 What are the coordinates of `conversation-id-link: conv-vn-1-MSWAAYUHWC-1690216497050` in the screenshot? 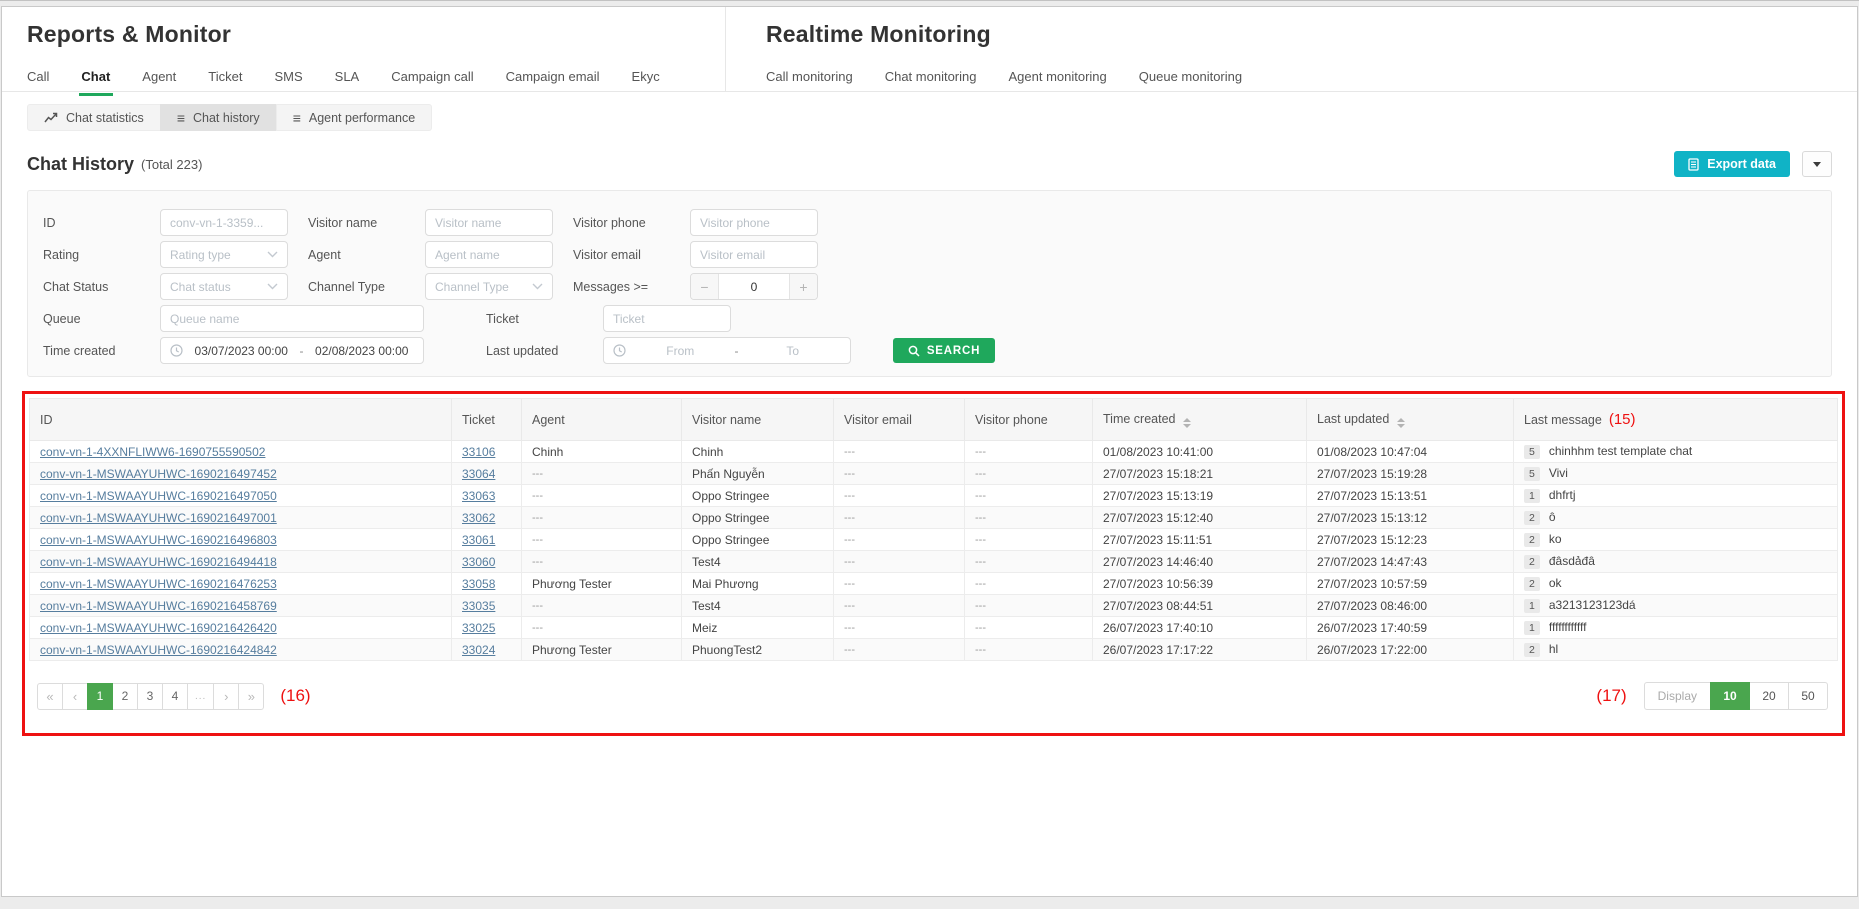 It's located at (158, 495).